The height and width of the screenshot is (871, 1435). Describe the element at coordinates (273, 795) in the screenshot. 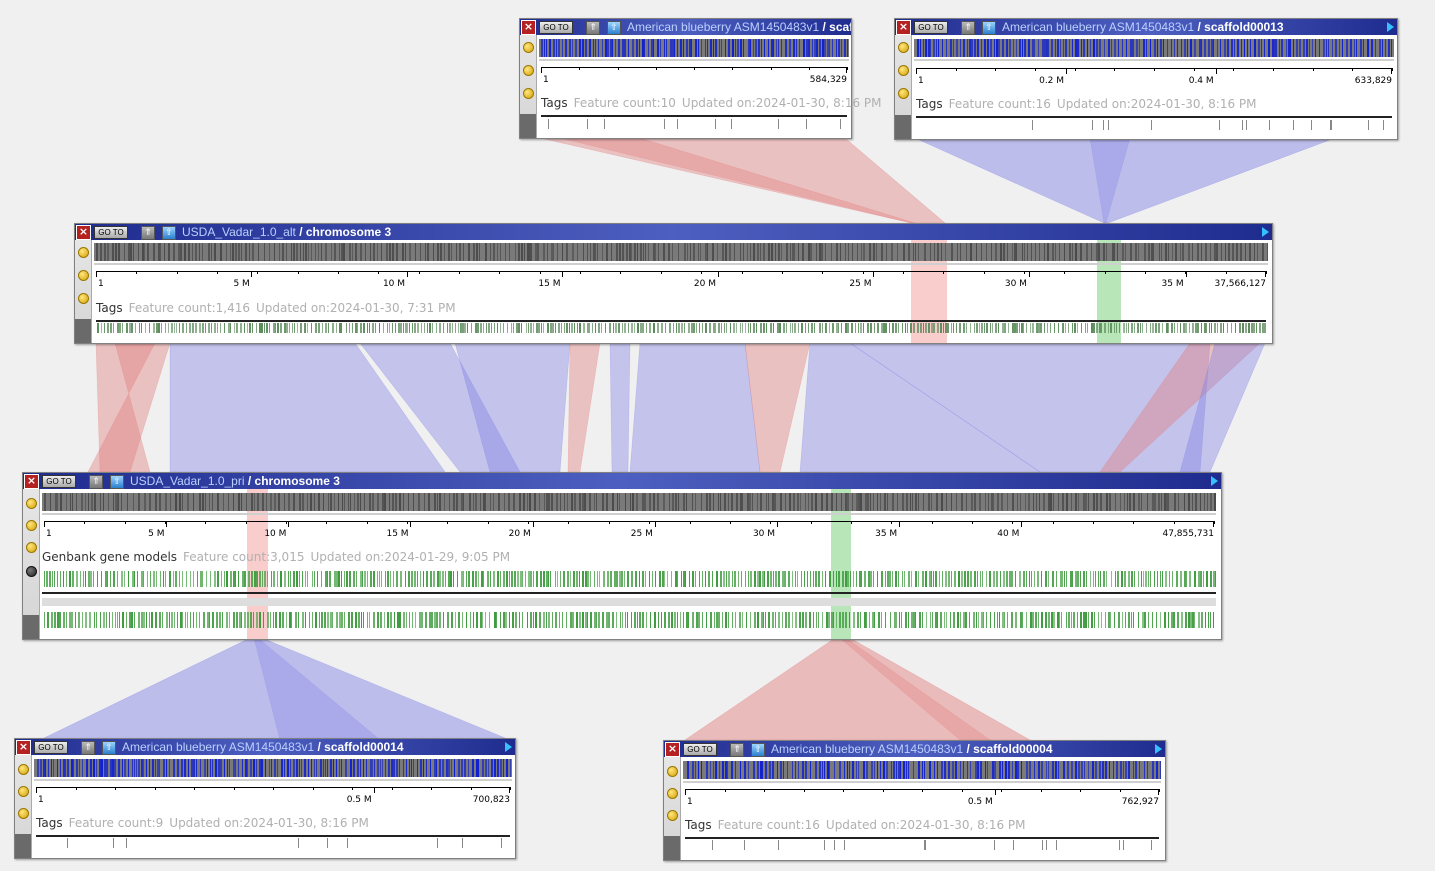

I see `ruler: 1 0.5 M 700,823` at that location.